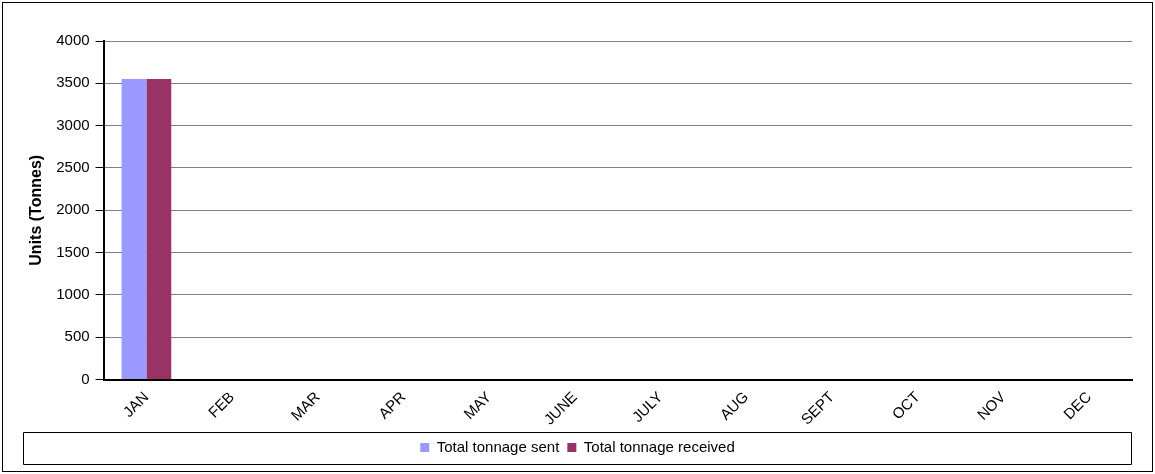  I want to click on y-tick-label: 2500, so click(73, 167).